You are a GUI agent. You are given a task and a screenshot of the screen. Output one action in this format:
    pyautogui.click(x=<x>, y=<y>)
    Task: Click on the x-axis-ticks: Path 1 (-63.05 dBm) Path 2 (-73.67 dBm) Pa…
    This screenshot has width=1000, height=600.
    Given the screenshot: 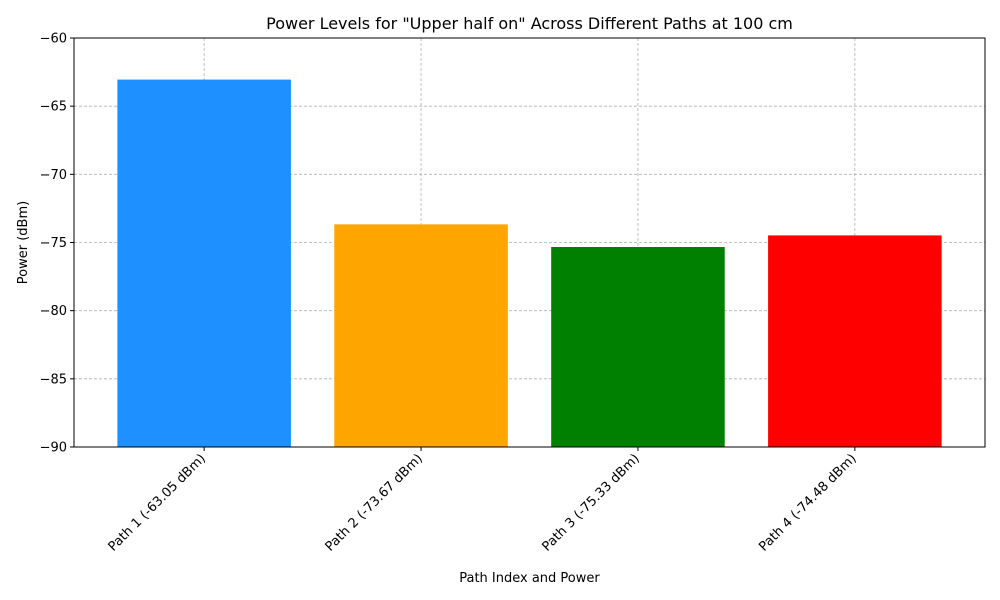 What is the action you would take?
    pyautogui.click(x=483, y=501)
    